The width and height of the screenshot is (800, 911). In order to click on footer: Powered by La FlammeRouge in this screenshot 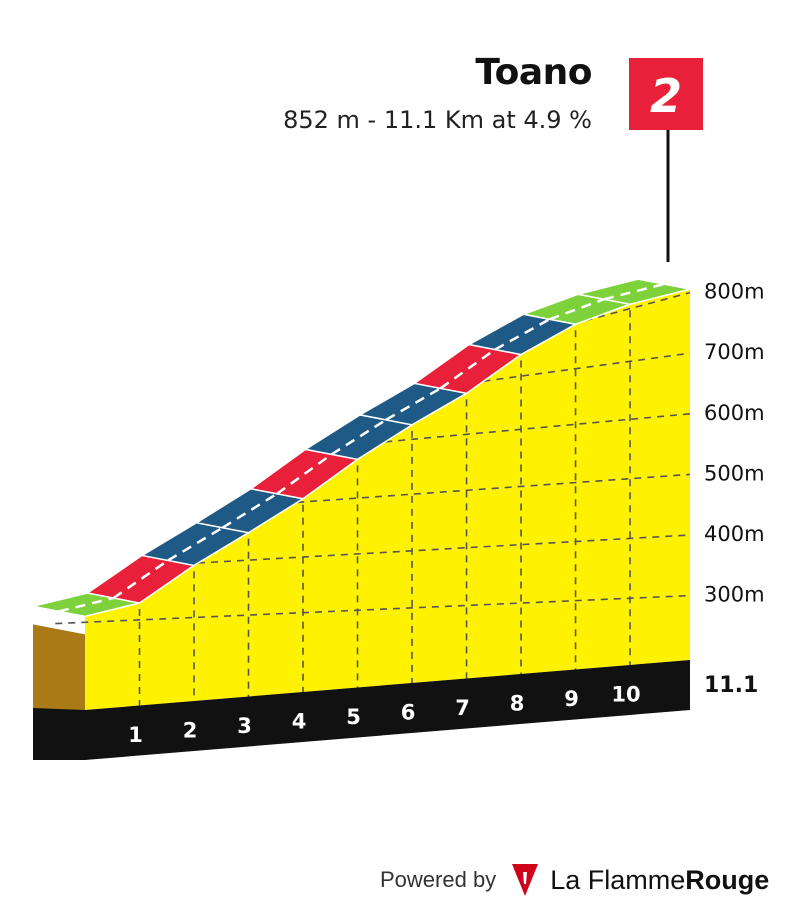, I will do `click(574, 880)`.